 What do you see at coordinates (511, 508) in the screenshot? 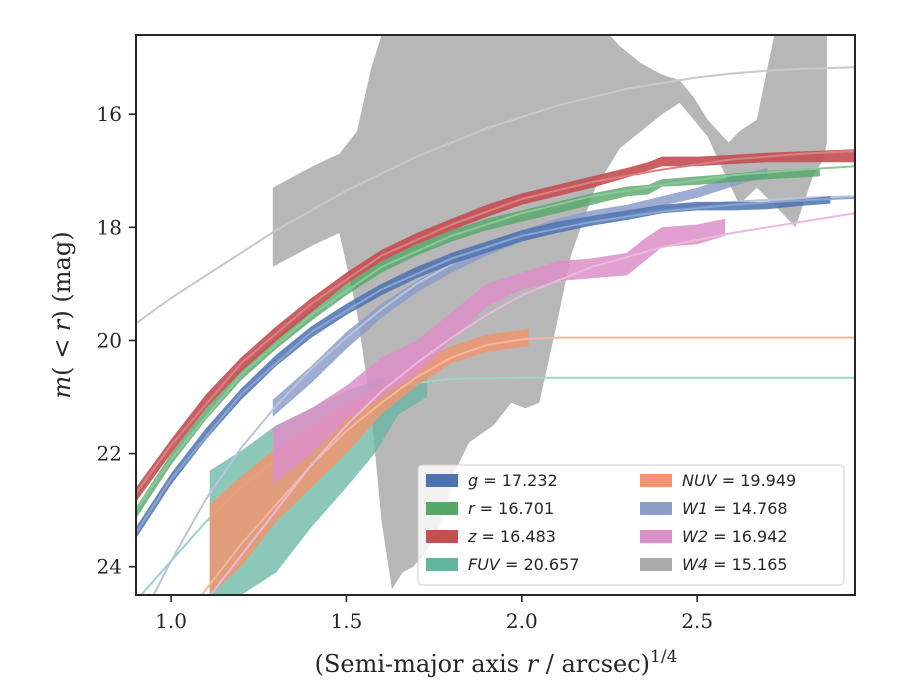
I see `legend-label: r = 16.701` at bounding box center [511, 508].